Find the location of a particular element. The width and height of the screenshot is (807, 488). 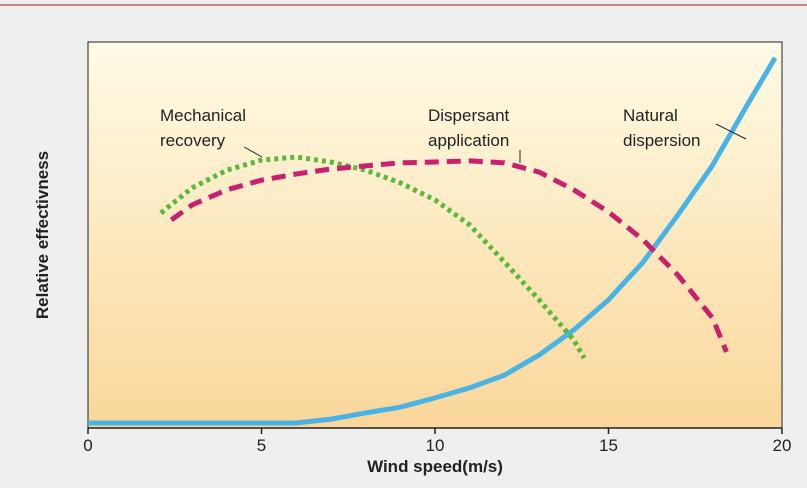

x-tick-label: 10 is located at coordinates (435, 445).